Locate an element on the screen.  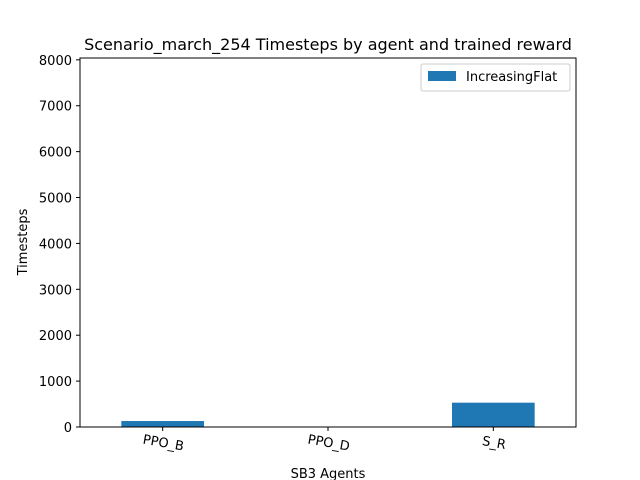
bar-s-r is located at coordinates (493, 414).